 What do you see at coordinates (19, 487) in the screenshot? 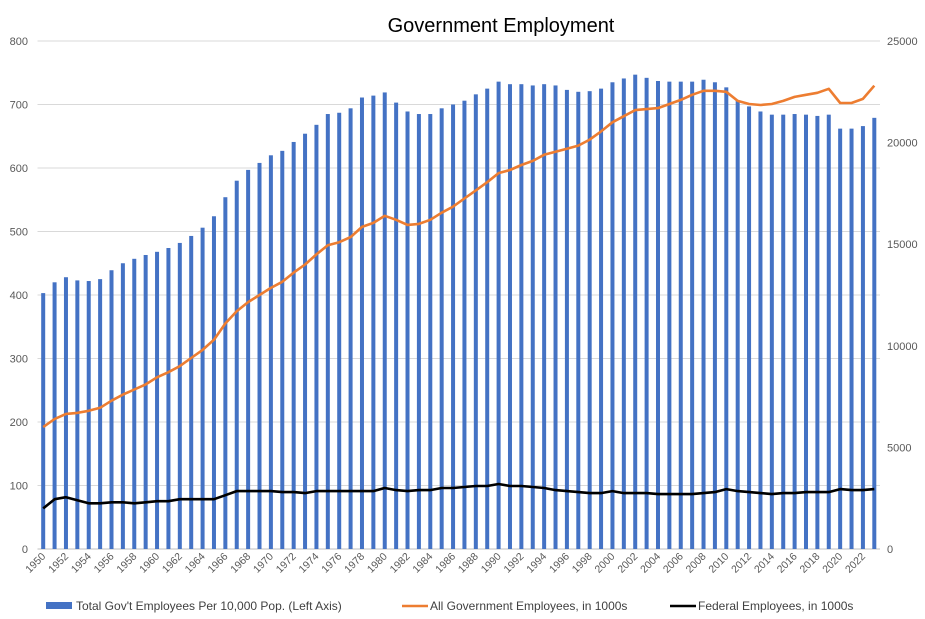
I see `left-axis-tick-label: 100` at bounding box center [19, 487].